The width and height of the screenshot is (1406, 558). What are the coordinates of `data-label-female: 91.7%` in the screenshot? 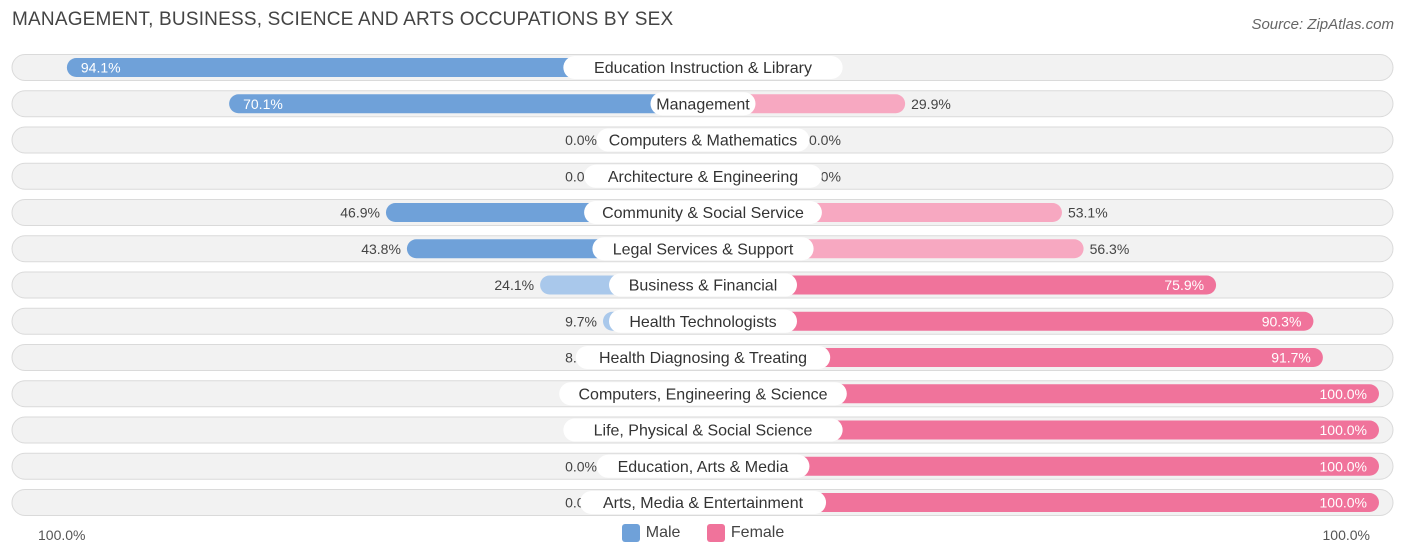 It's located at (1291, 358).